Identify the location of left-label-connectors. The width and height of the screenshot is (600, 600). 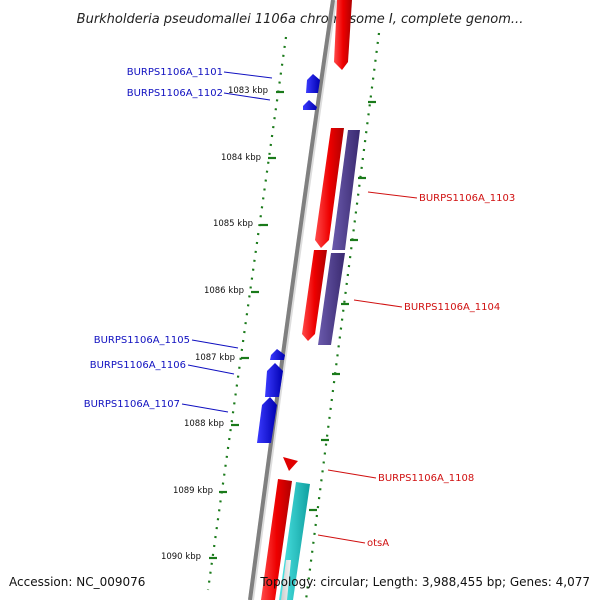
(227, 242).